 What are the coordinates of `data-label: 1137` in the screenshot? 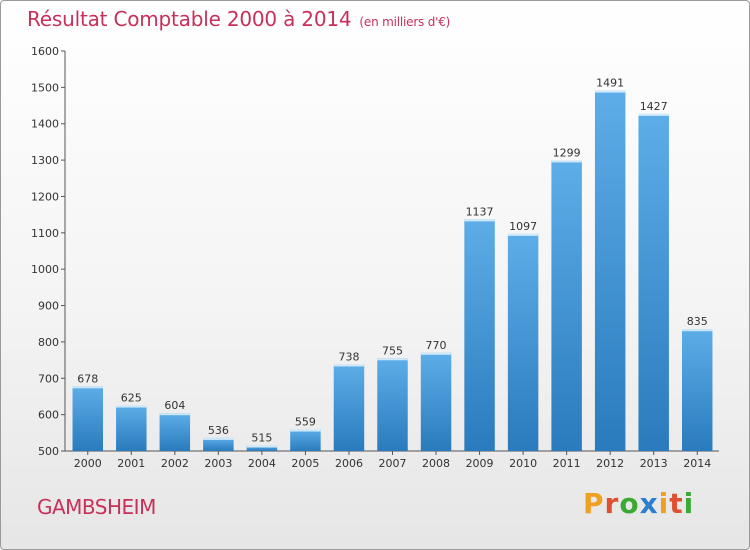 It's located at (480, 211).